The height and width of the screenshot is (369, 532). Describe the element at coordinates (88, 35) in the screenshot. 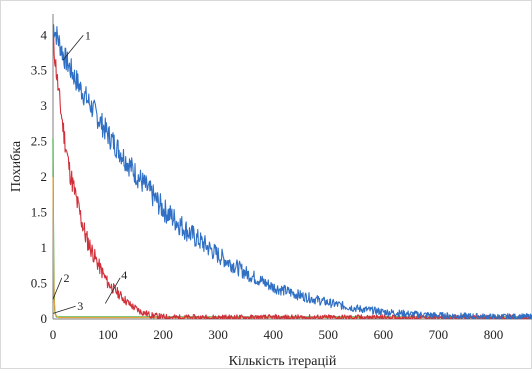

I see `callout-label-1: 1` at that location.